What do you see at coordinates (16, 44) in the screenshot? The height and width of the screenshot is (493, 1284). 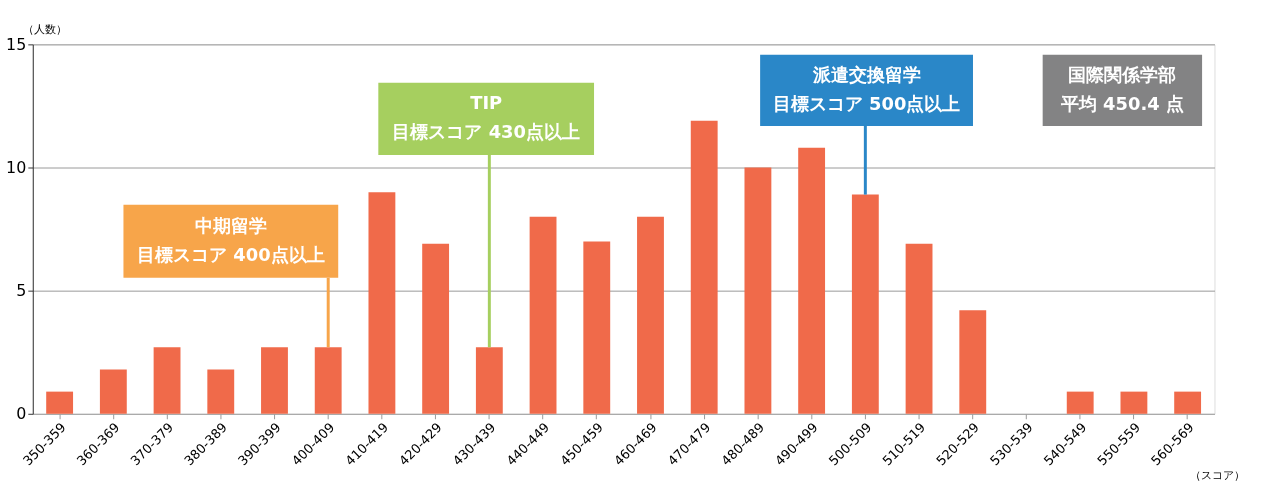 I see `y-tick-label: 15` at bounding box center [16, 44].